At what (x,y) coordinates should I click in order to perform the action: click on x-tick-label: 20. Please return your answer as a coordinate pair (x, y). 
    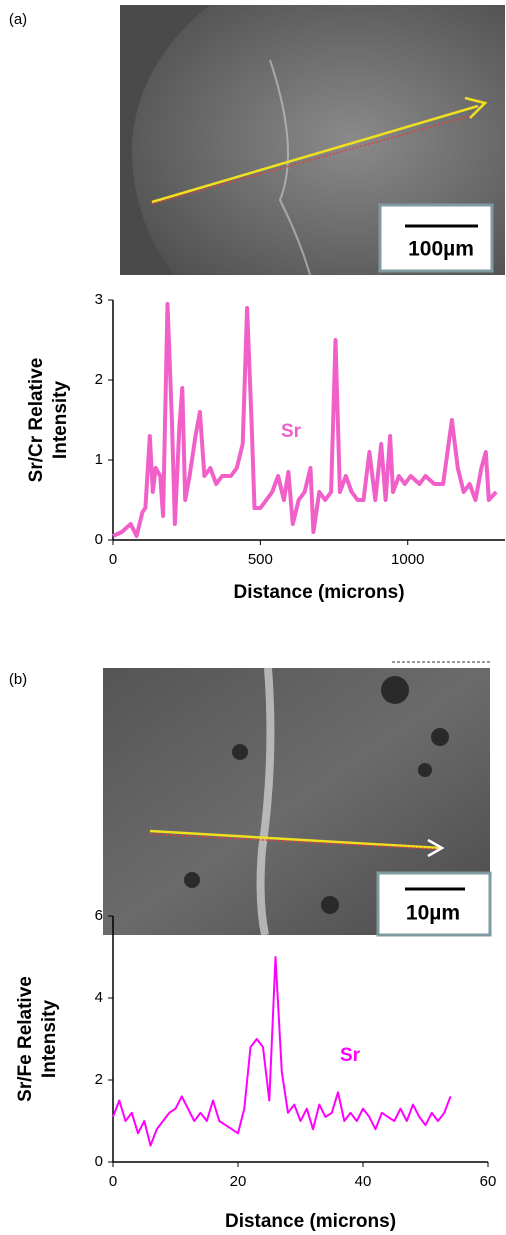
    Looking at the image, I should click on (238, 1181).